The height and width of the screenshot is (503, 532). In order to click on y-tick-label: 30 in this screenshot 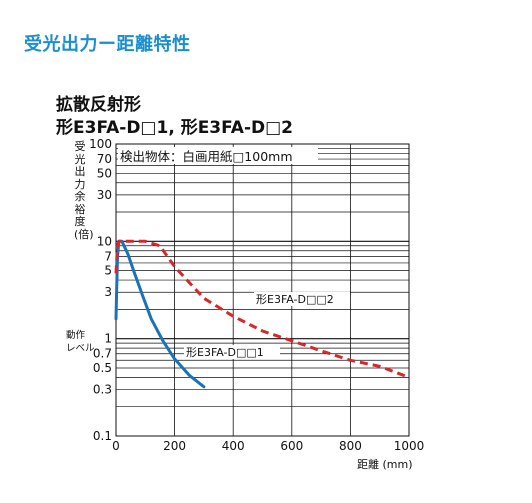, I will do `click(104, 195)`.